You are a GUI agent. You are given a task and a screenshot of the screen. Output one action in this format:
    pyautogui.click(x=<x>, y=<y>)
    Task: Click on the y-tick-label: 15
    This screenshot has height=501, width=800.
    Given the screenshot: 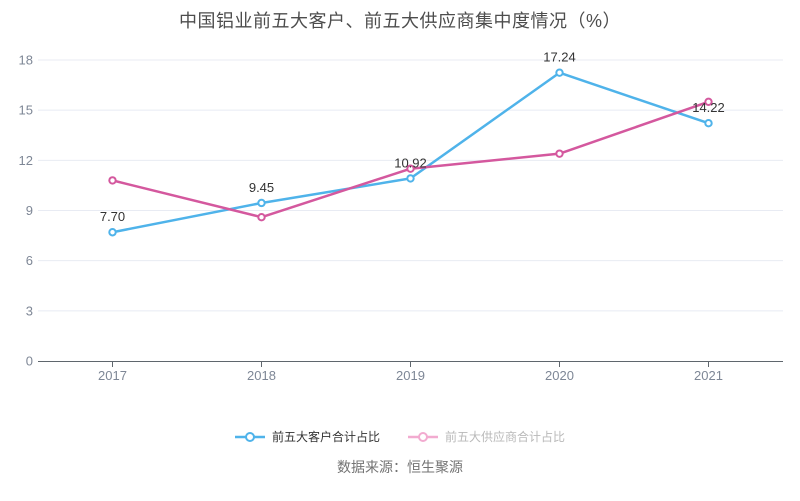 What is the action you would take?
    pyautogui.click(x=26, y=110)
    